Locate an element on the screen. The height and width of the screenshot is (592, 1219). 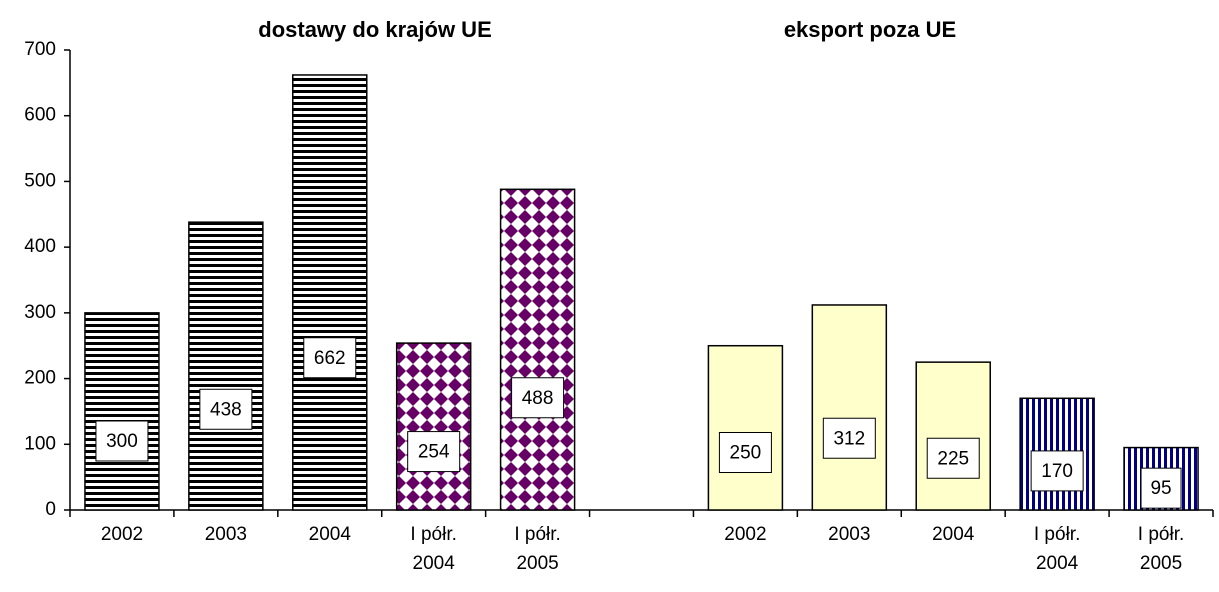
value-label: 662 is located at coordinates (330, 358).